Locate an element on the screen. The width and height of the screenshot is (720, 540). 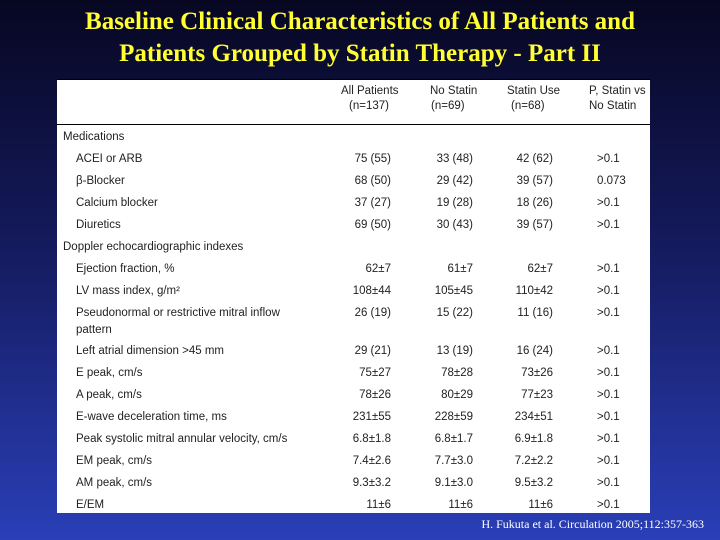
cell-no-statin: 228±59 is located at coordinates (453, 417).